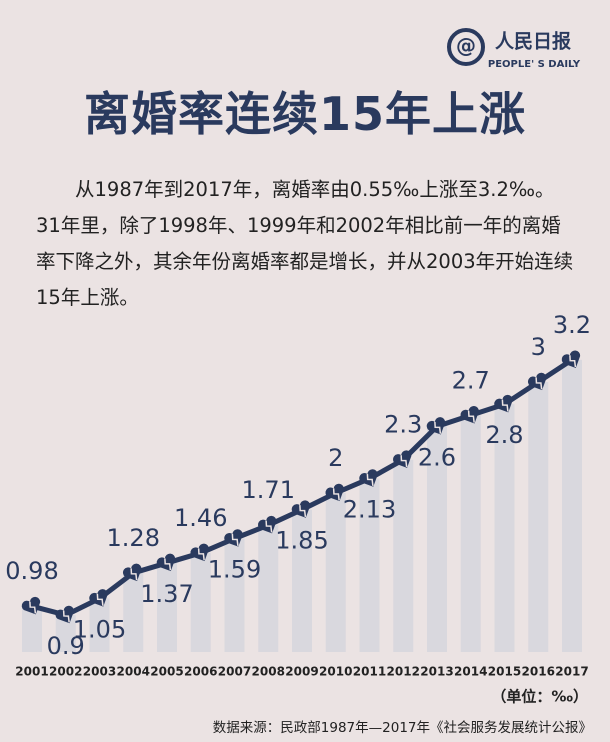 Image resolution: width=610 pixels, height=742 pixels. What do you see at coordinates (234, 672) in the screenshot?
I see `x-tick-label: 2007` at bounding box center [234, 672].